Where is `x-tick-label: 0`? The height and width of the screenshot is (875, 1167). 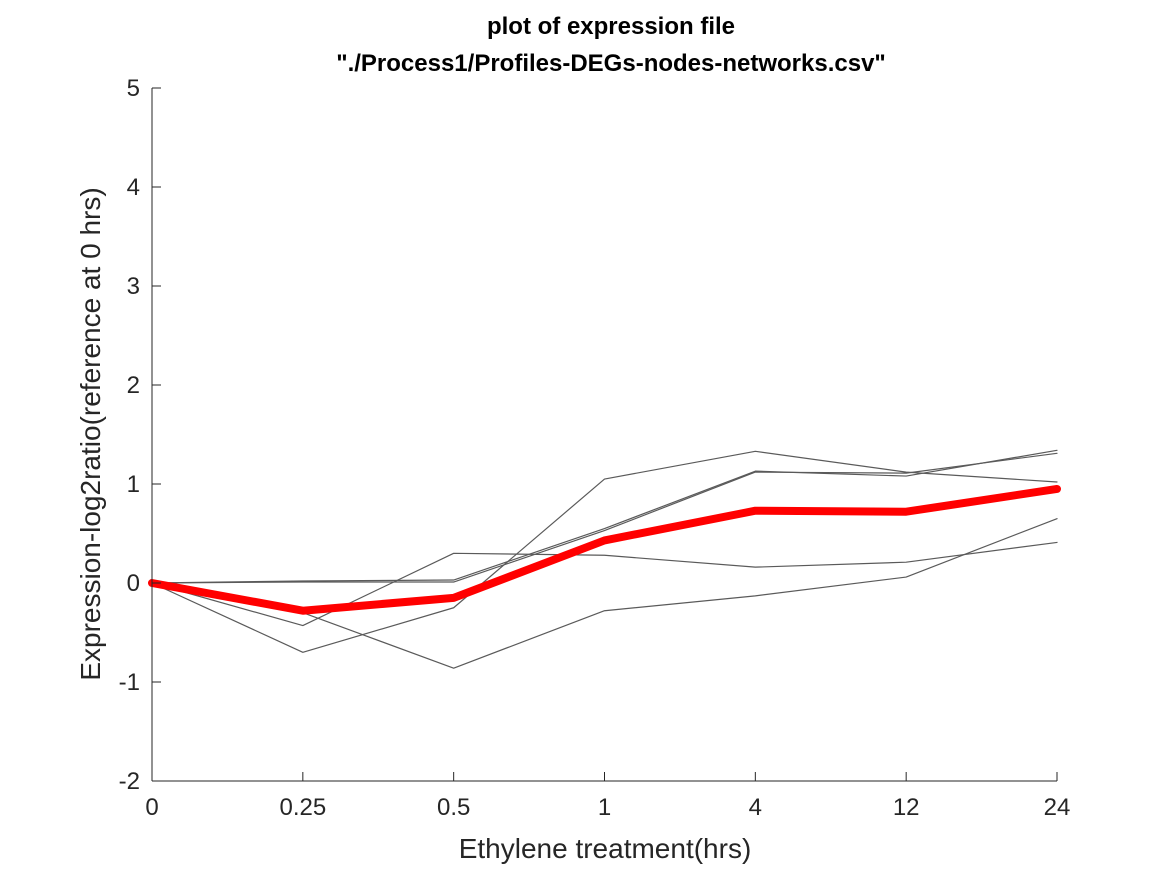
x-tick-label: 0 is located at coordinates (151, 807).